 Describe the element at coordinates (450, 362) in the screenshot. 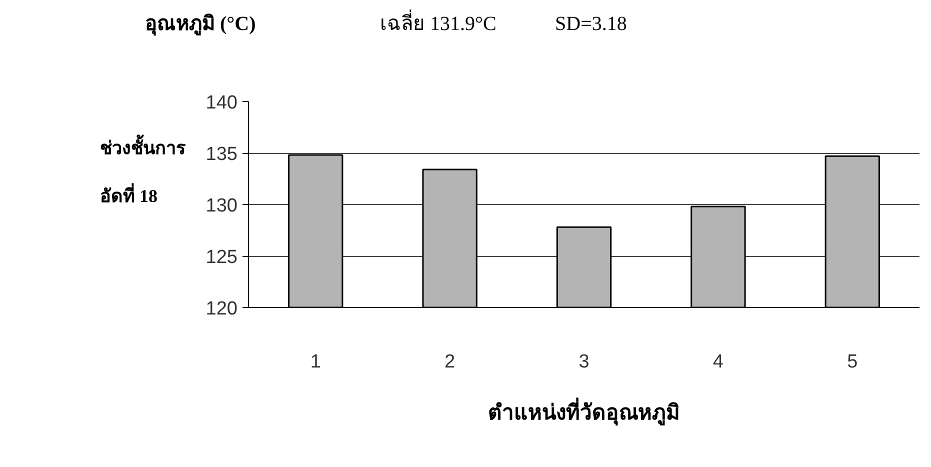

I see `x-tick-label: 2` at that location.